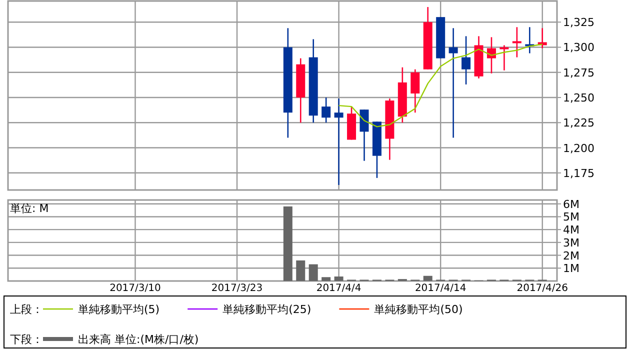 This screenshot has width=638, height=362. I want to click on y-tick-label: 1M, so click(571, 269).